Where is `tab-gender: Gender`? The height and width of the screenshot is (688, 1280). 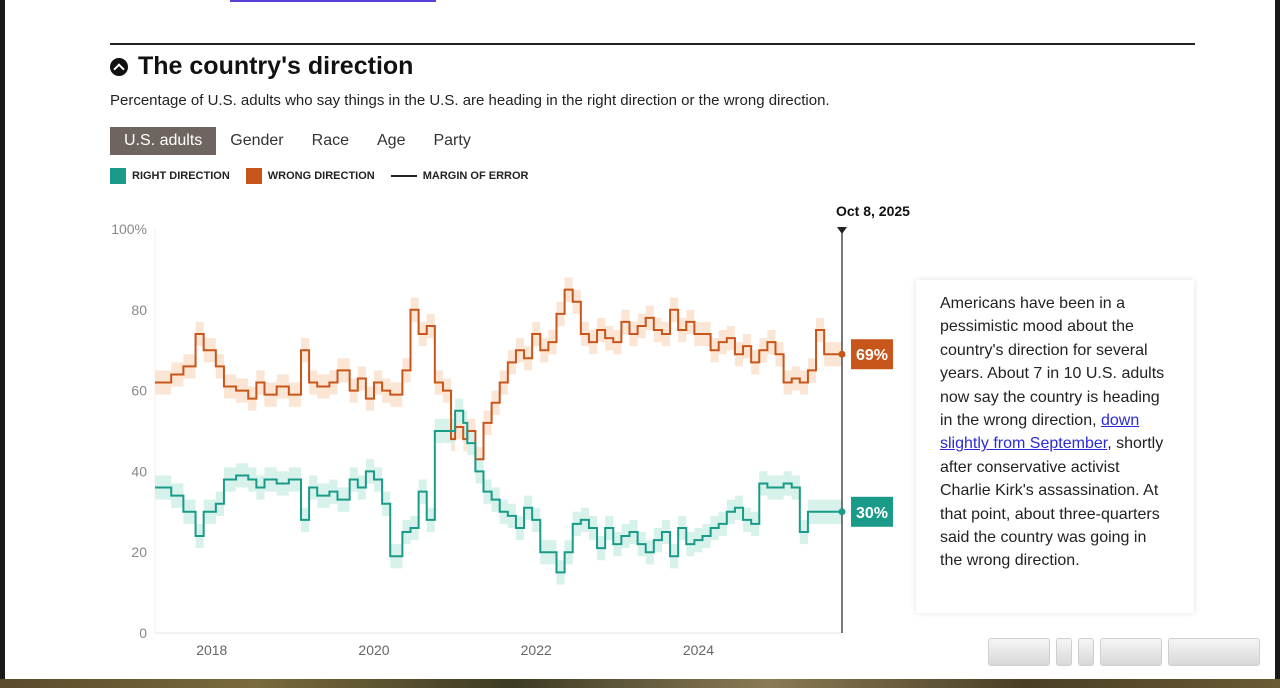
tab-gender: Gender is located at coordinates (257, 140).